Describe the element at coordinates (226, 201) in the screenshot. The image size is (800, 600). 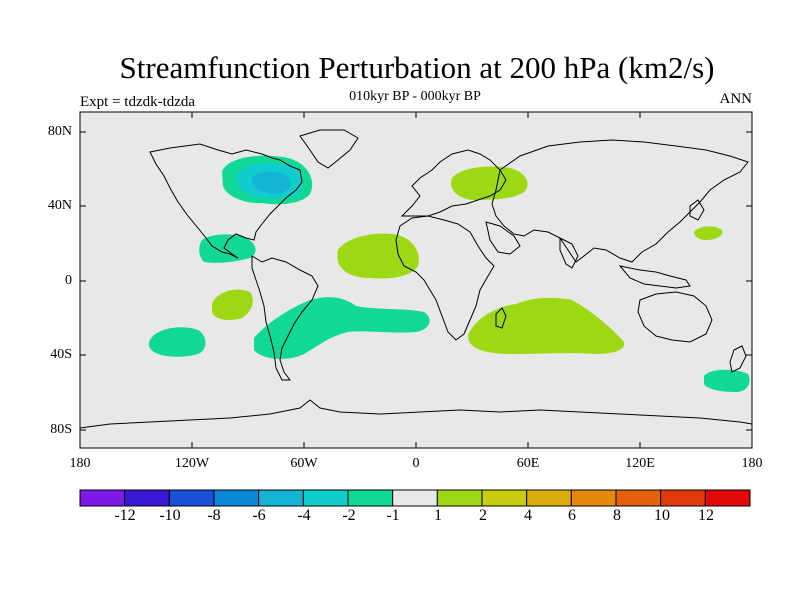
I see `coast-north-america` at that location.